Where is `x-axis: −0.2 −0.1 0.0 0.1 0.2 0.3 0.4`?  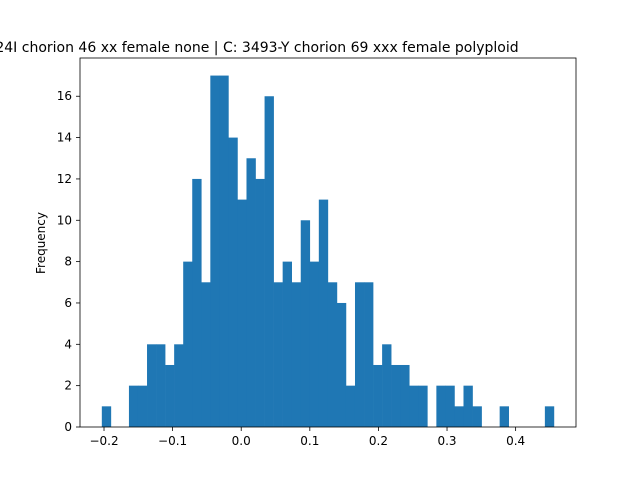 x-axis: −0.2 −0.1 0.0 0.1 0.2 0.3 0.4 is located at coordinates (307, 437).